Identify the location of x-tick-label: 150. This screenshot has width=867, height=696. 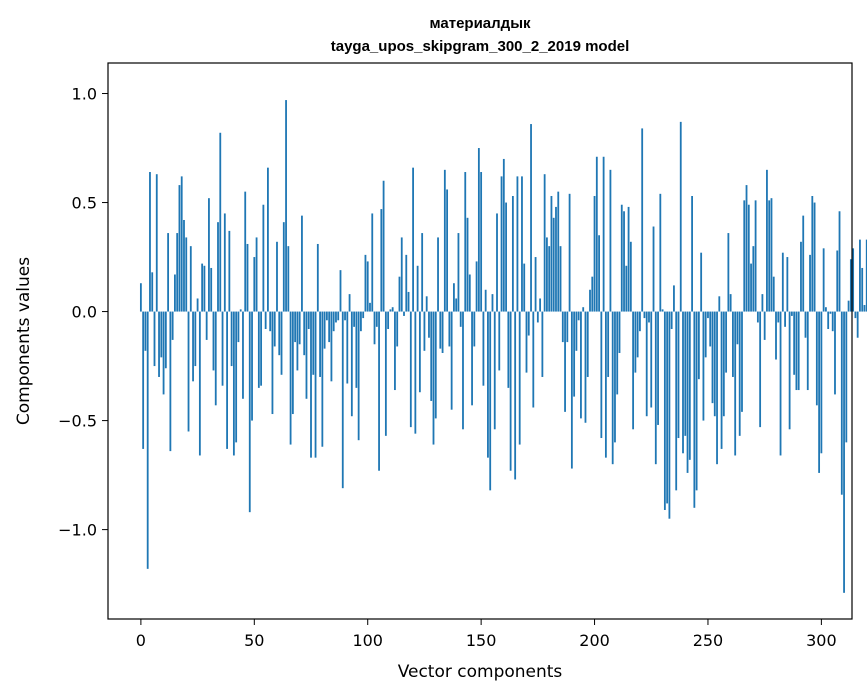
(481, 640).